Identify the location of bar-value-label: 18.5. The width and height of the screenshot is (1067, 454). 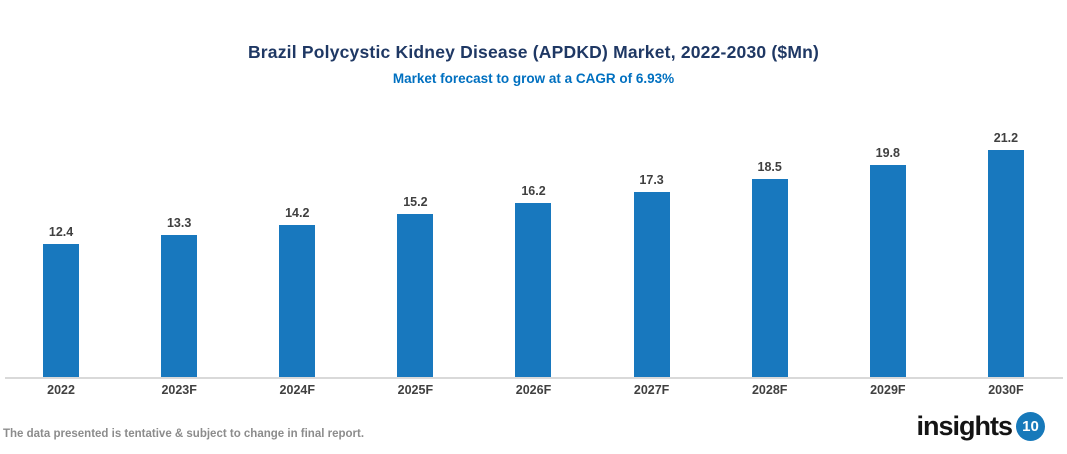
(769, 167).